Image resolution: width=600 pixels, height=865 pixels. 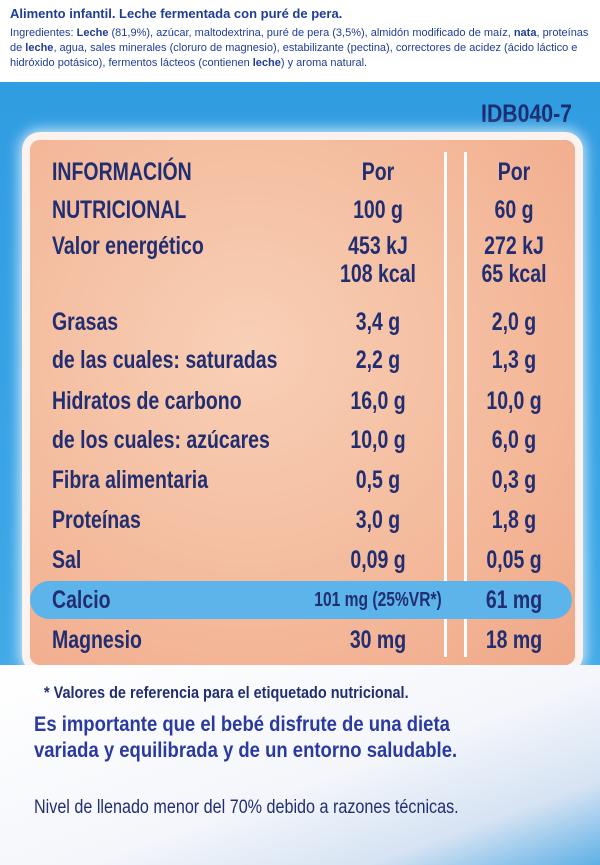 What do you see at coordinates (85, 322) in the screenshot?
I see `row-label: Grasas` at bounding box center [85, 322].